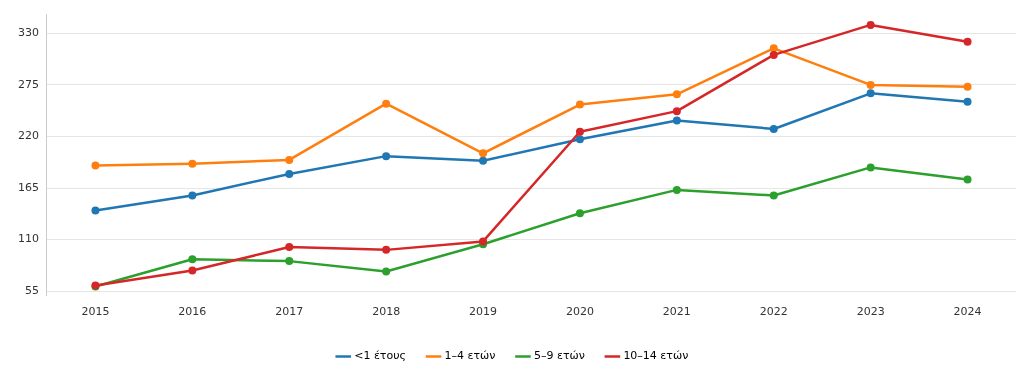  What do you see at coordinates (656, 356) in the screenshot?
I see `legend-label: 10–14 ετών` at bounding box center [656, 356].